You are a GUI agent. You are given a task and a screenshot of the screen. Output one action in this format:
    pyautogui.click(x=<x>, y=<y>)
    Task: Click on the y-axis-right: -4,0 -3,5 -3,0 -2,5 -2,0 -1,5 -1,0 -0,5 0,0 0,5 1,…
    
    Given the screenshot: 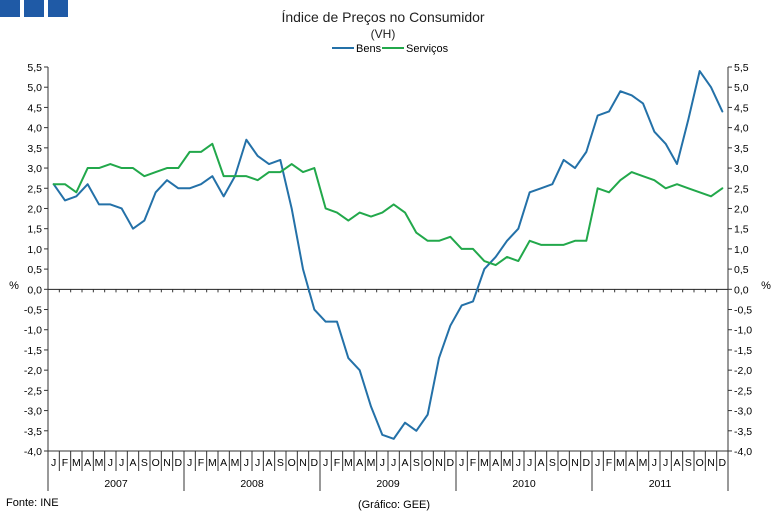 What is the action you would take?
    pyautogui.click(x=739, y=260)
    